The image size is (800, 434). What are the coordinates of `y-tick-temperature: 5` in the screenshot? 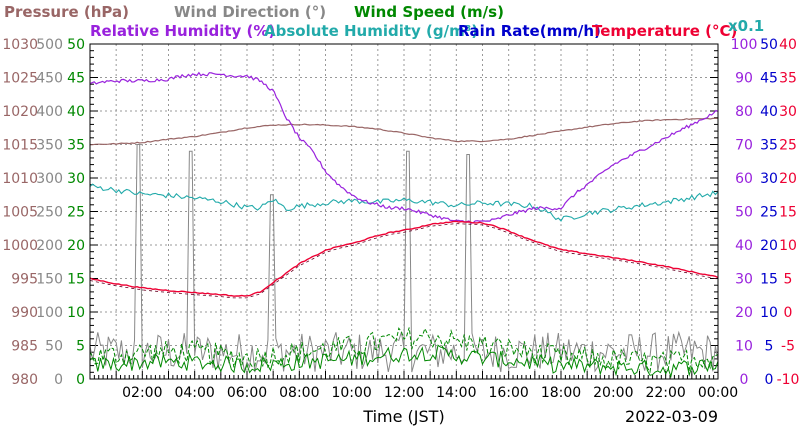 It's located at (788, 280).